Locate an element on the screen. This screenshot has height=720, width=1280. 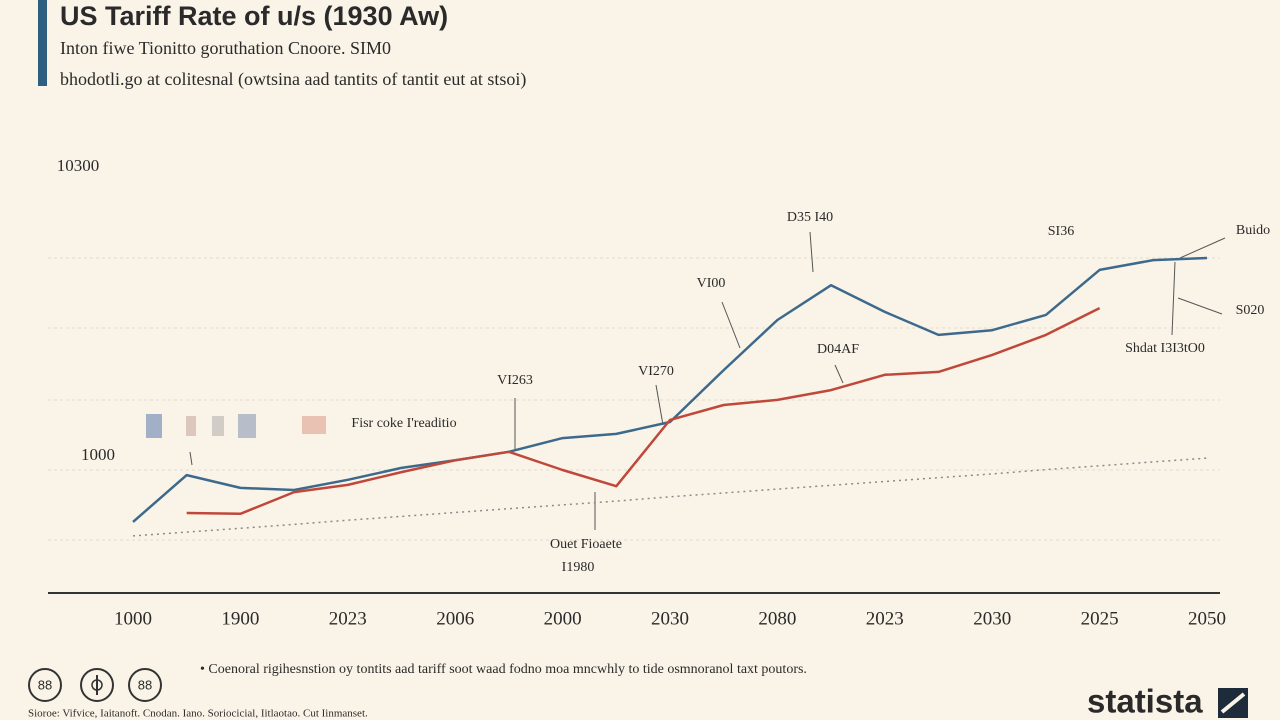
icon-glyph is located at coordinates (97, 685).